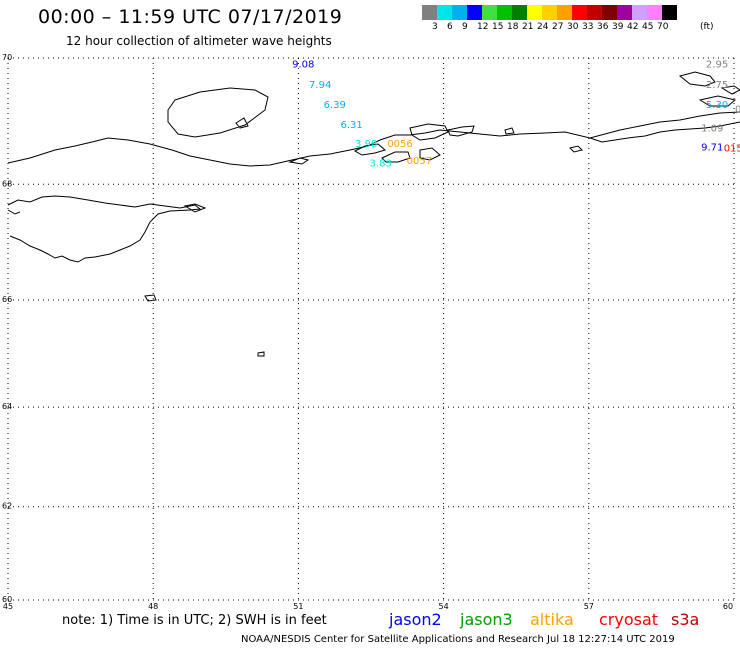  I want to click on wave-height-reading: 2.95, so click(717, 64).